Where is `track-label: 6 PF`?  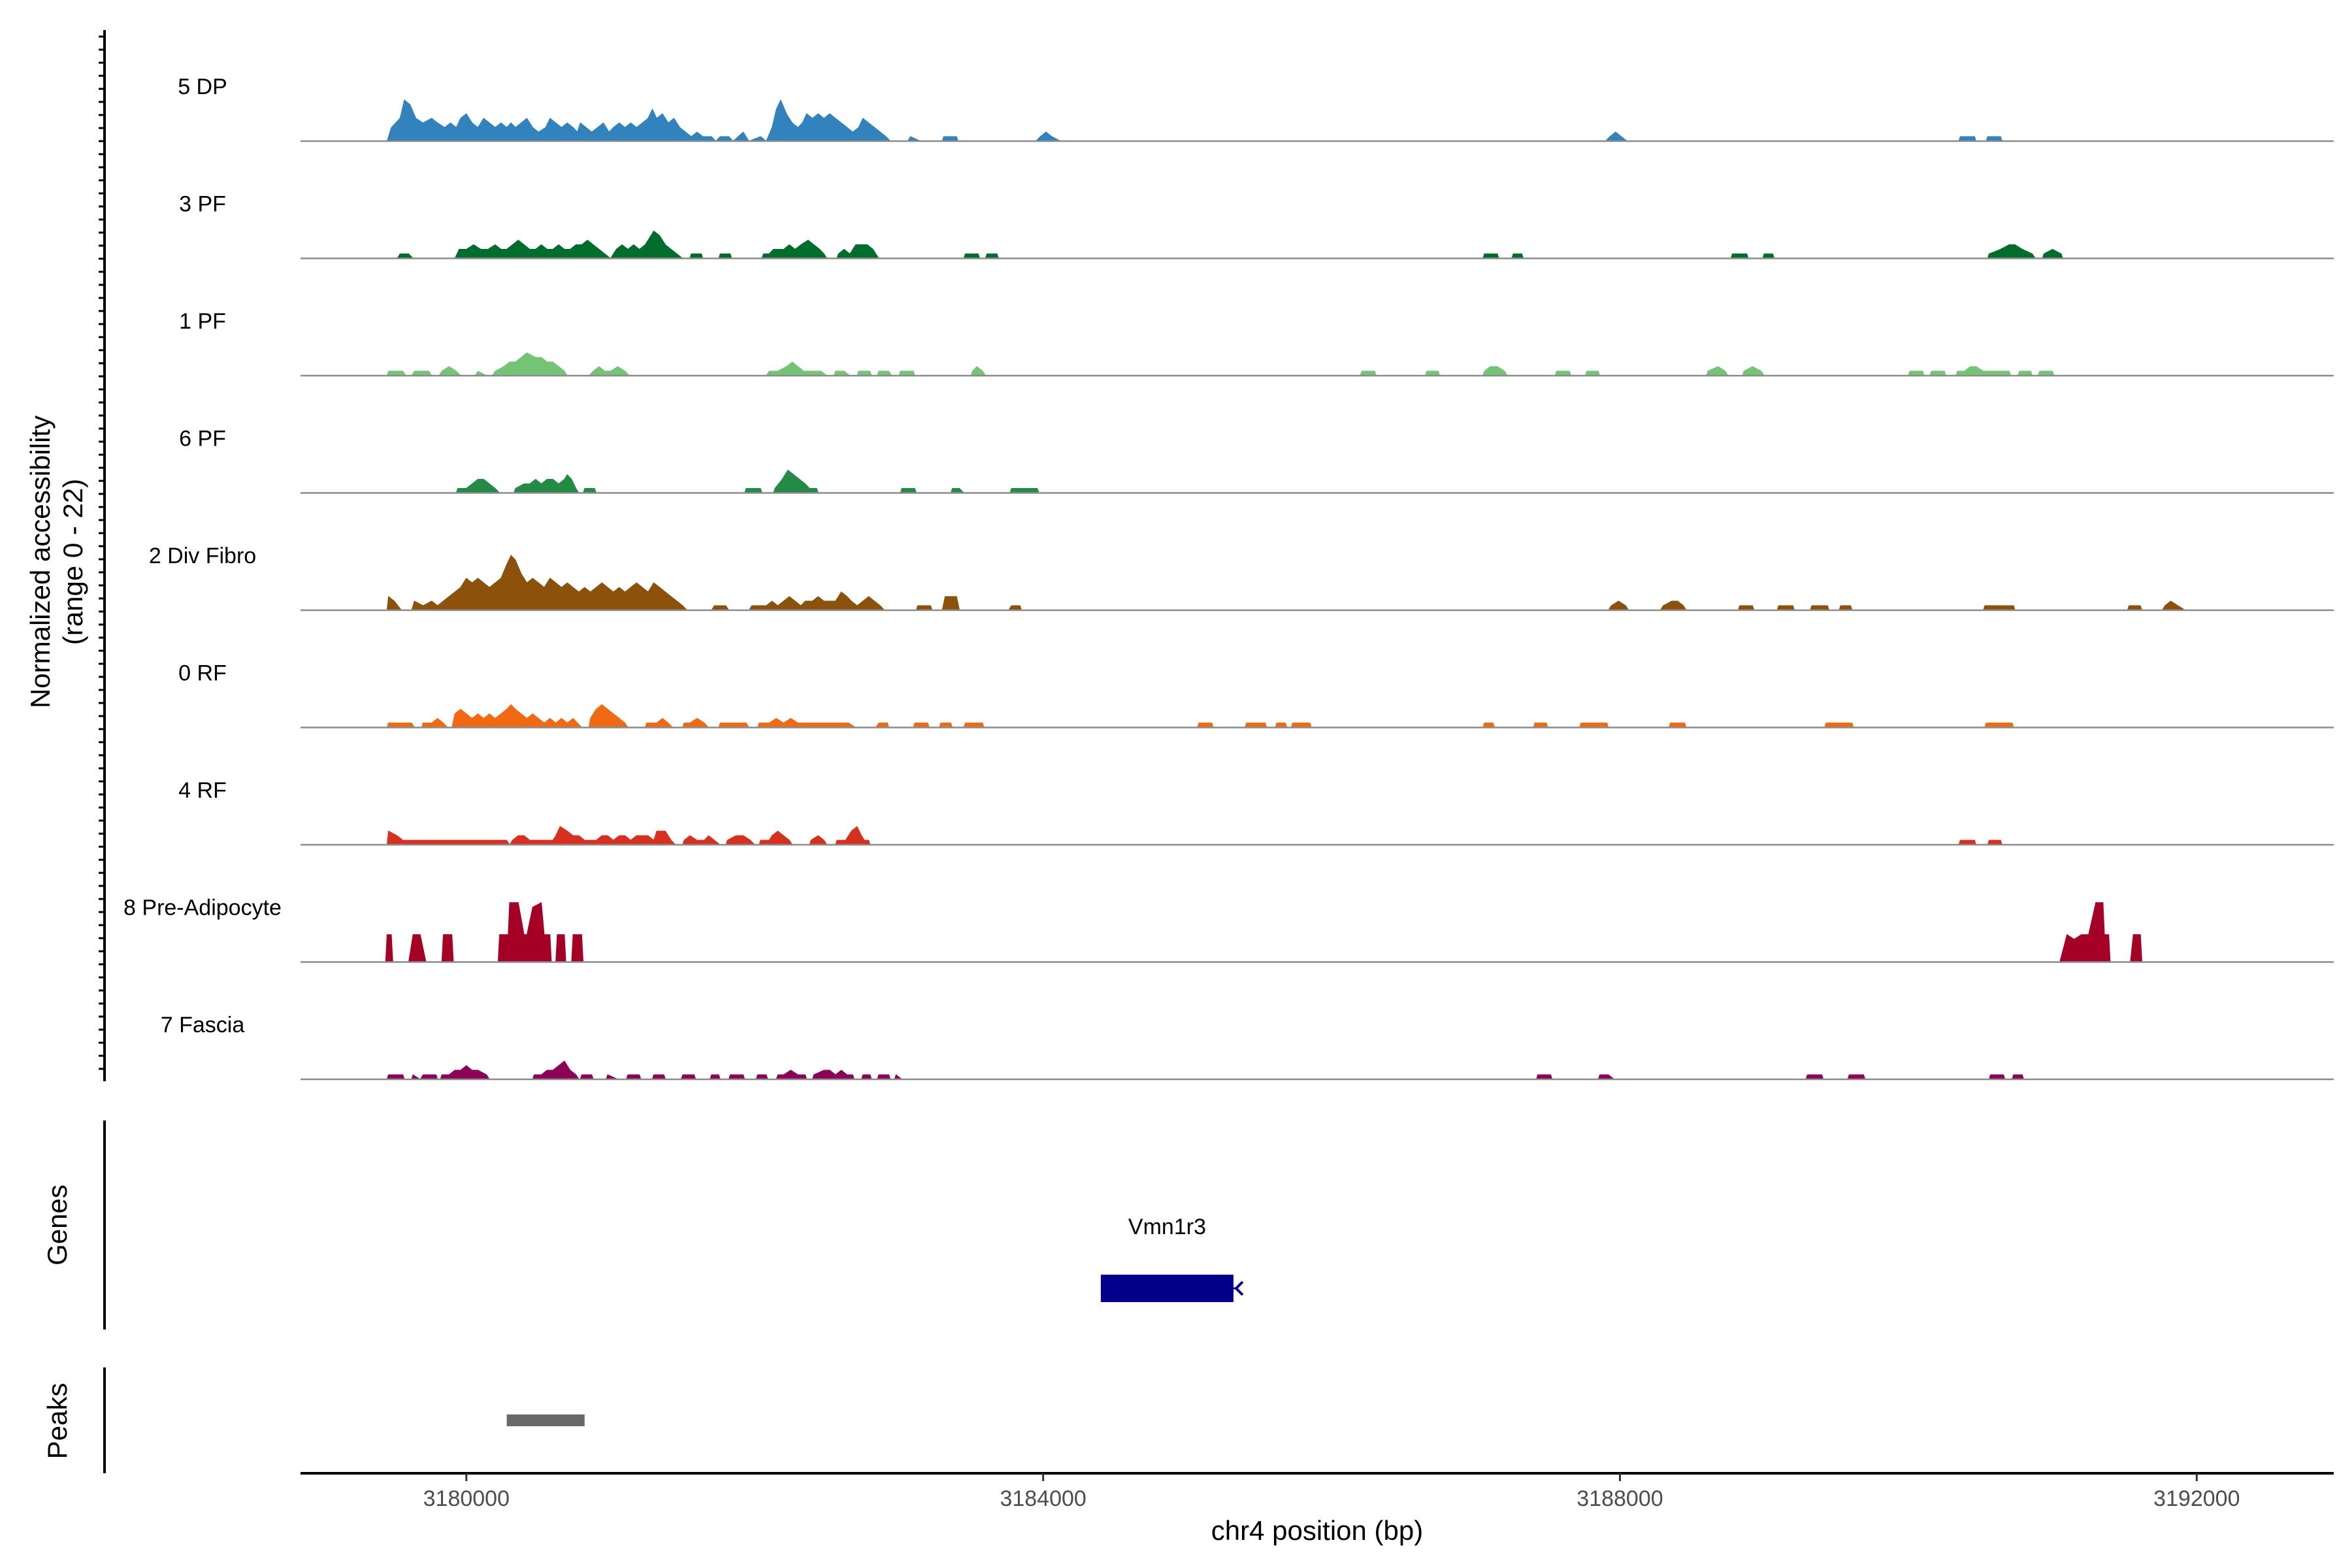 track-label: 6 PF is located at coordinates (202, 439).